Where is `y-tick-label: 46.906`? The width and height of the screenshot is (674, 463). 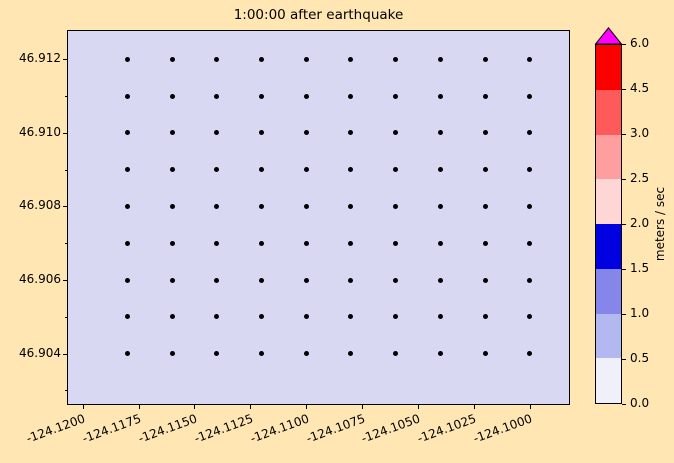 y-tick-label: 46.906 is located at coordinates (40, 279).